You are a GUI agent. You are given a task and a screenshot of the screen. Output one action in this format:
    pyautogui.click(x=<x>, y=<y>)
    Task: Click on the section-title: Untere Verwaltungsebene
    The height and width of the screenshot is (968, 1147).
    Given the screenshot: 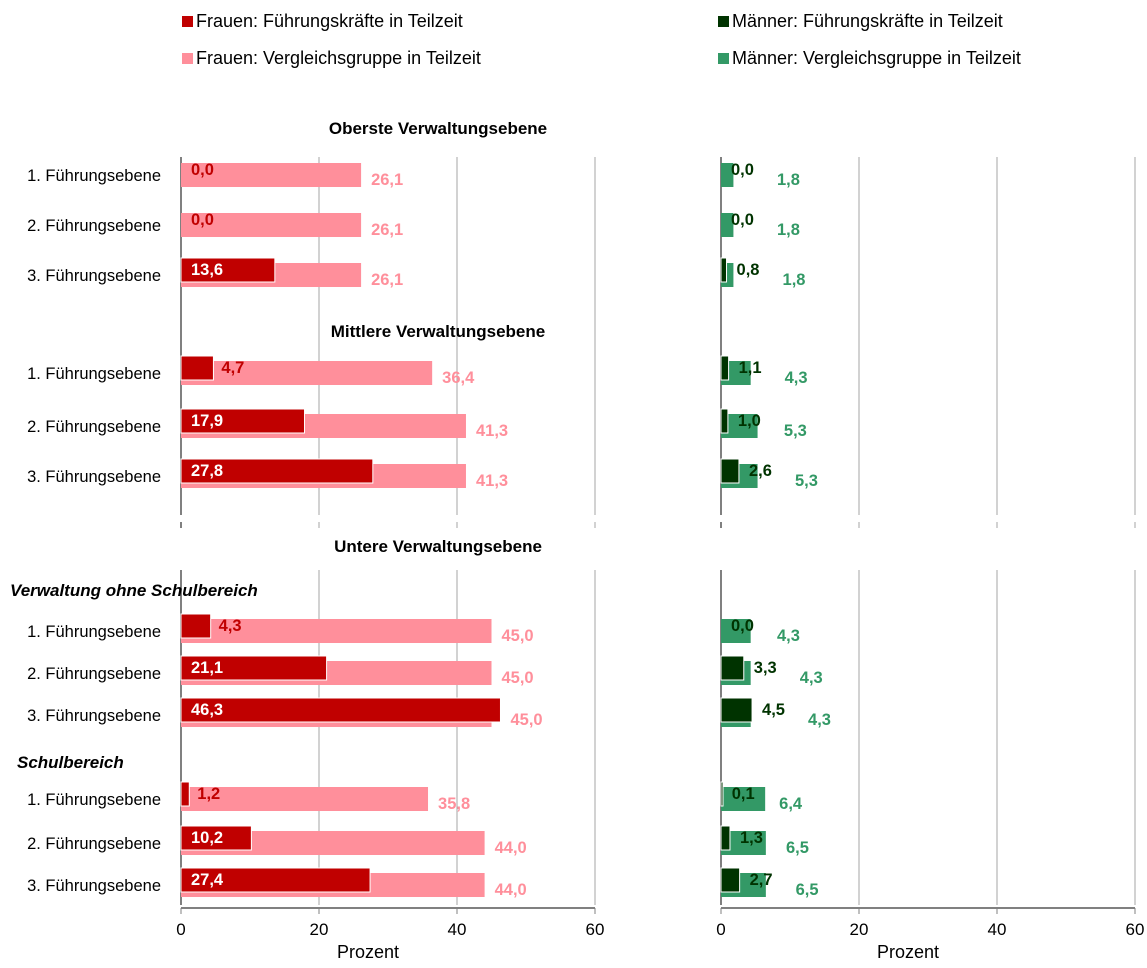 What is the action you would take?
    pyautogui.click(x=438, y=546)
    